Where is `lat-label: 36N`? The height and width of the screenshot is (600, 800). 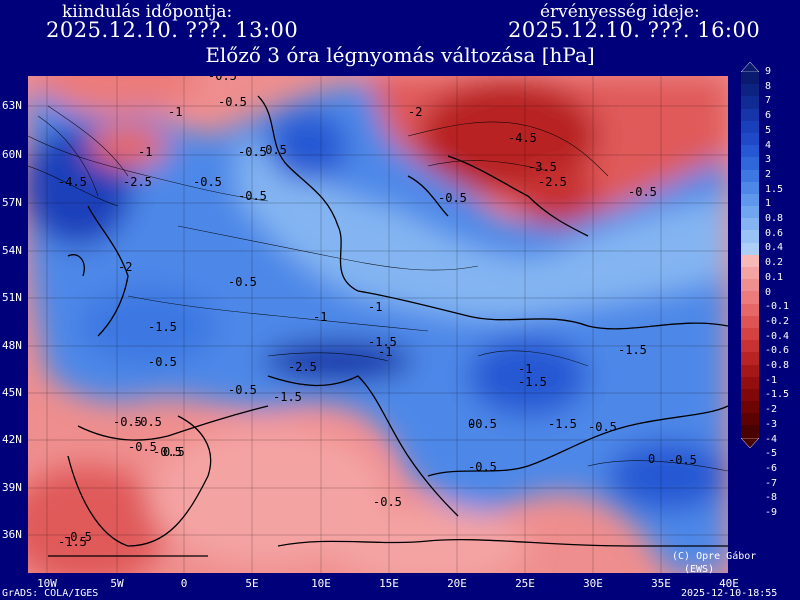
lat-label: 36N is located at coordinates (12, 534).